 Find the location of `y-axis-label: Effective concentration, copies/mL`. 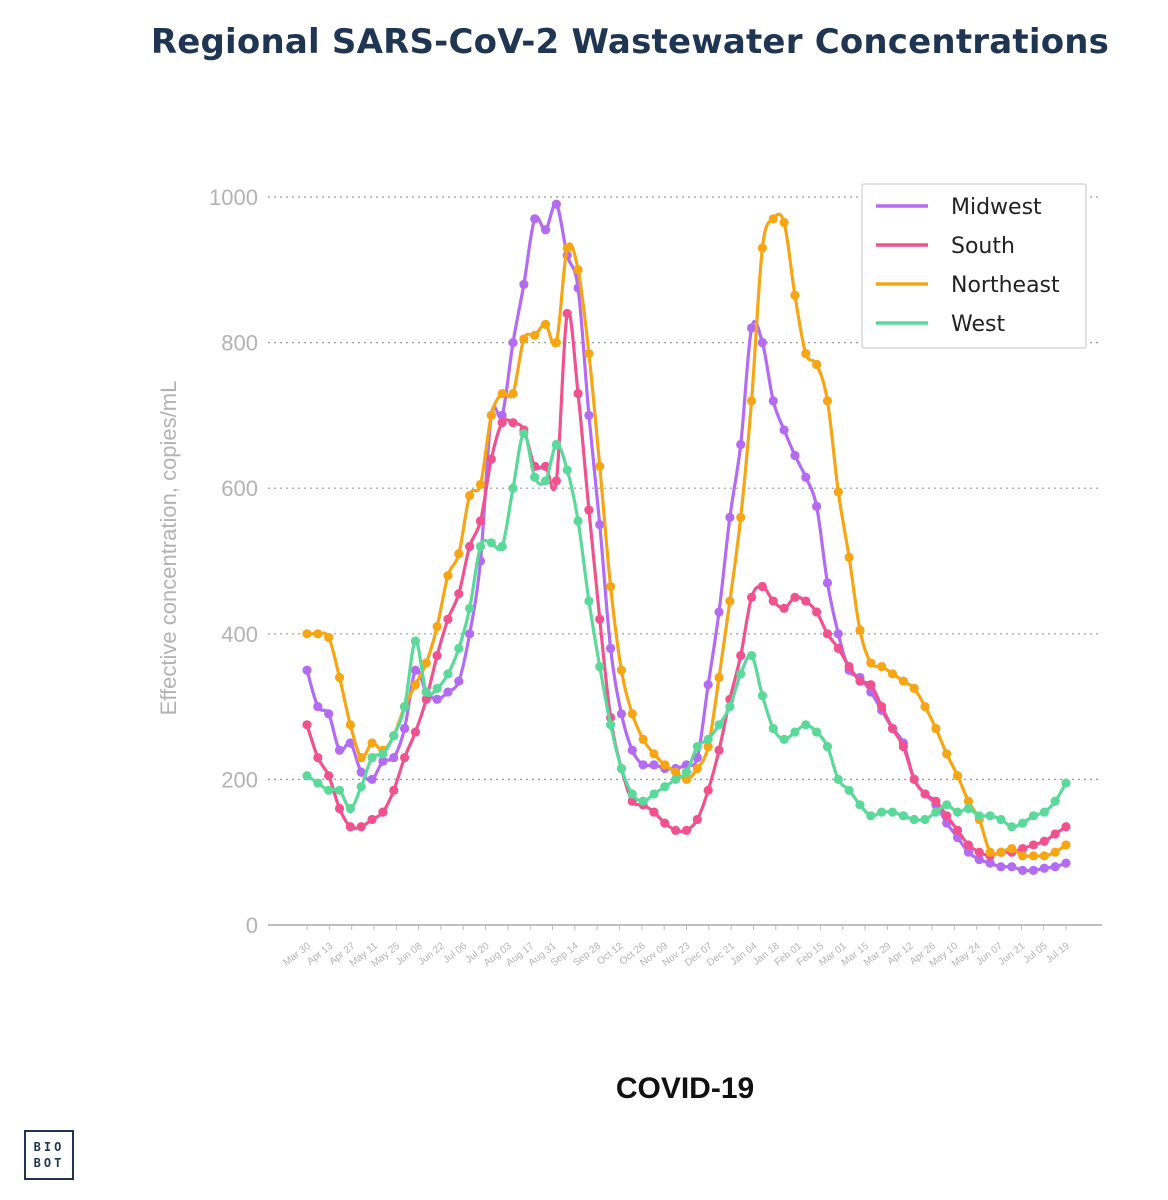

y-axis-label: Effective concentration, copies/mL is located at coordinates (168, 548).